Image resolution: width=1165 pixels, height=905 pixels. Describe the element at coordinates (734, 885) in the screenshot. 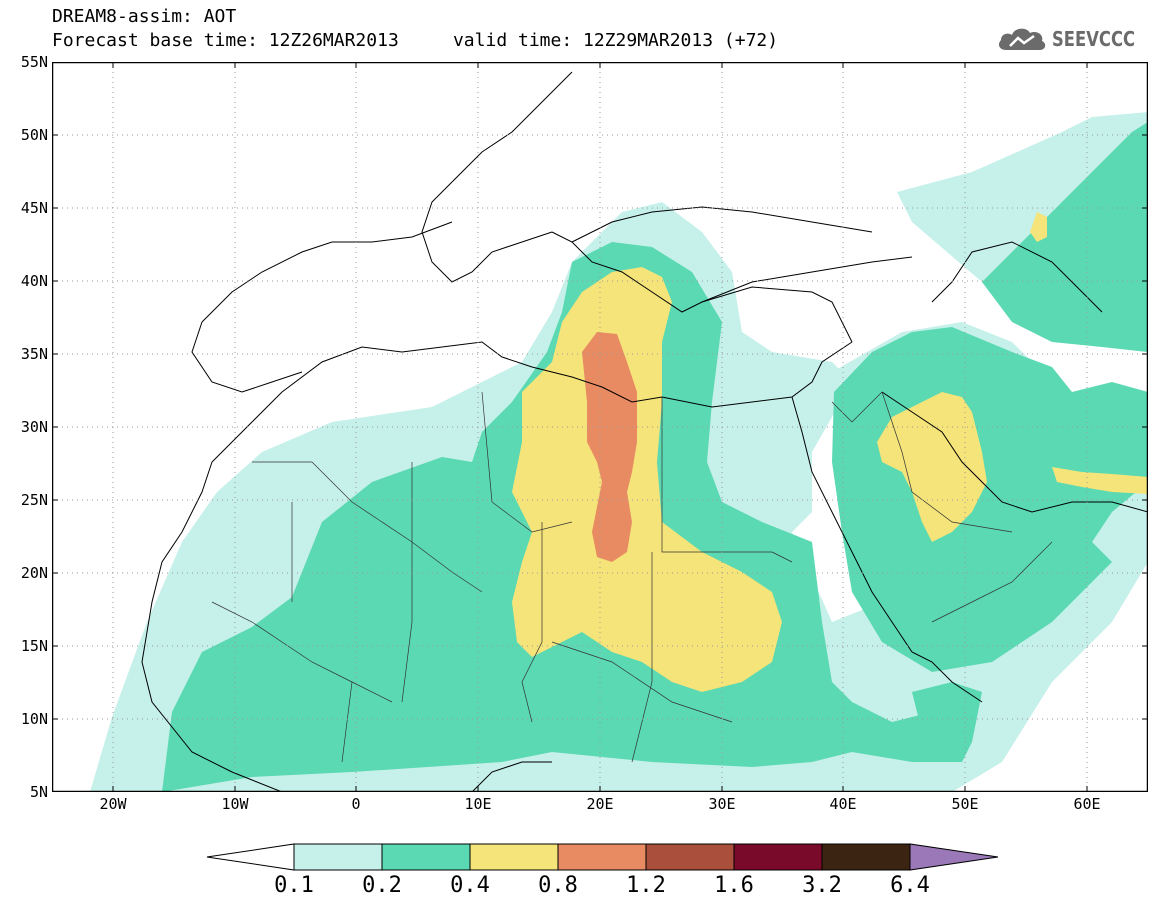

I see `colorbar-label: 1.6` at that location.